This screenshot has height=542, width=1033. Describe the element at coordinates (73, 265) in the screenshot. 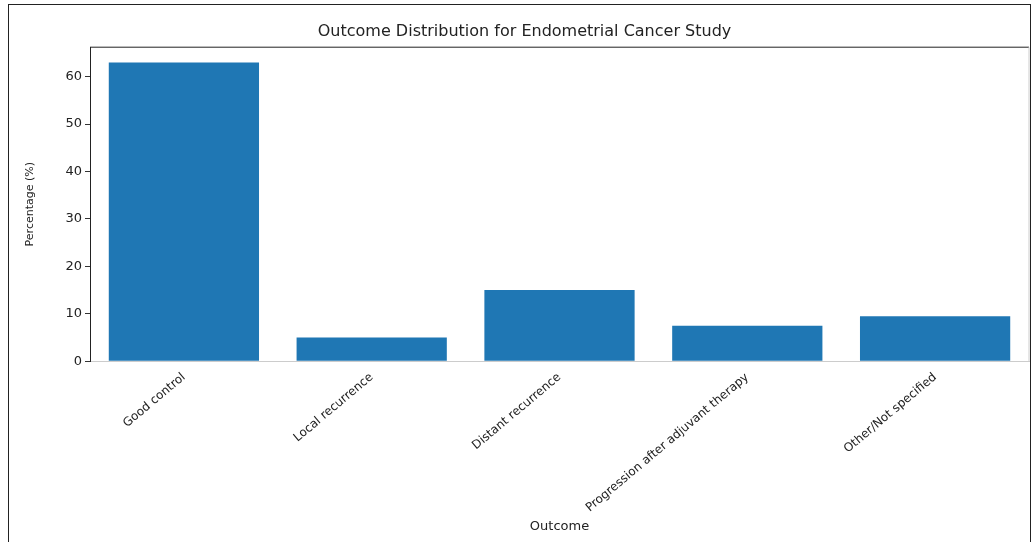

I see `y-tick-label: 20` at that location.